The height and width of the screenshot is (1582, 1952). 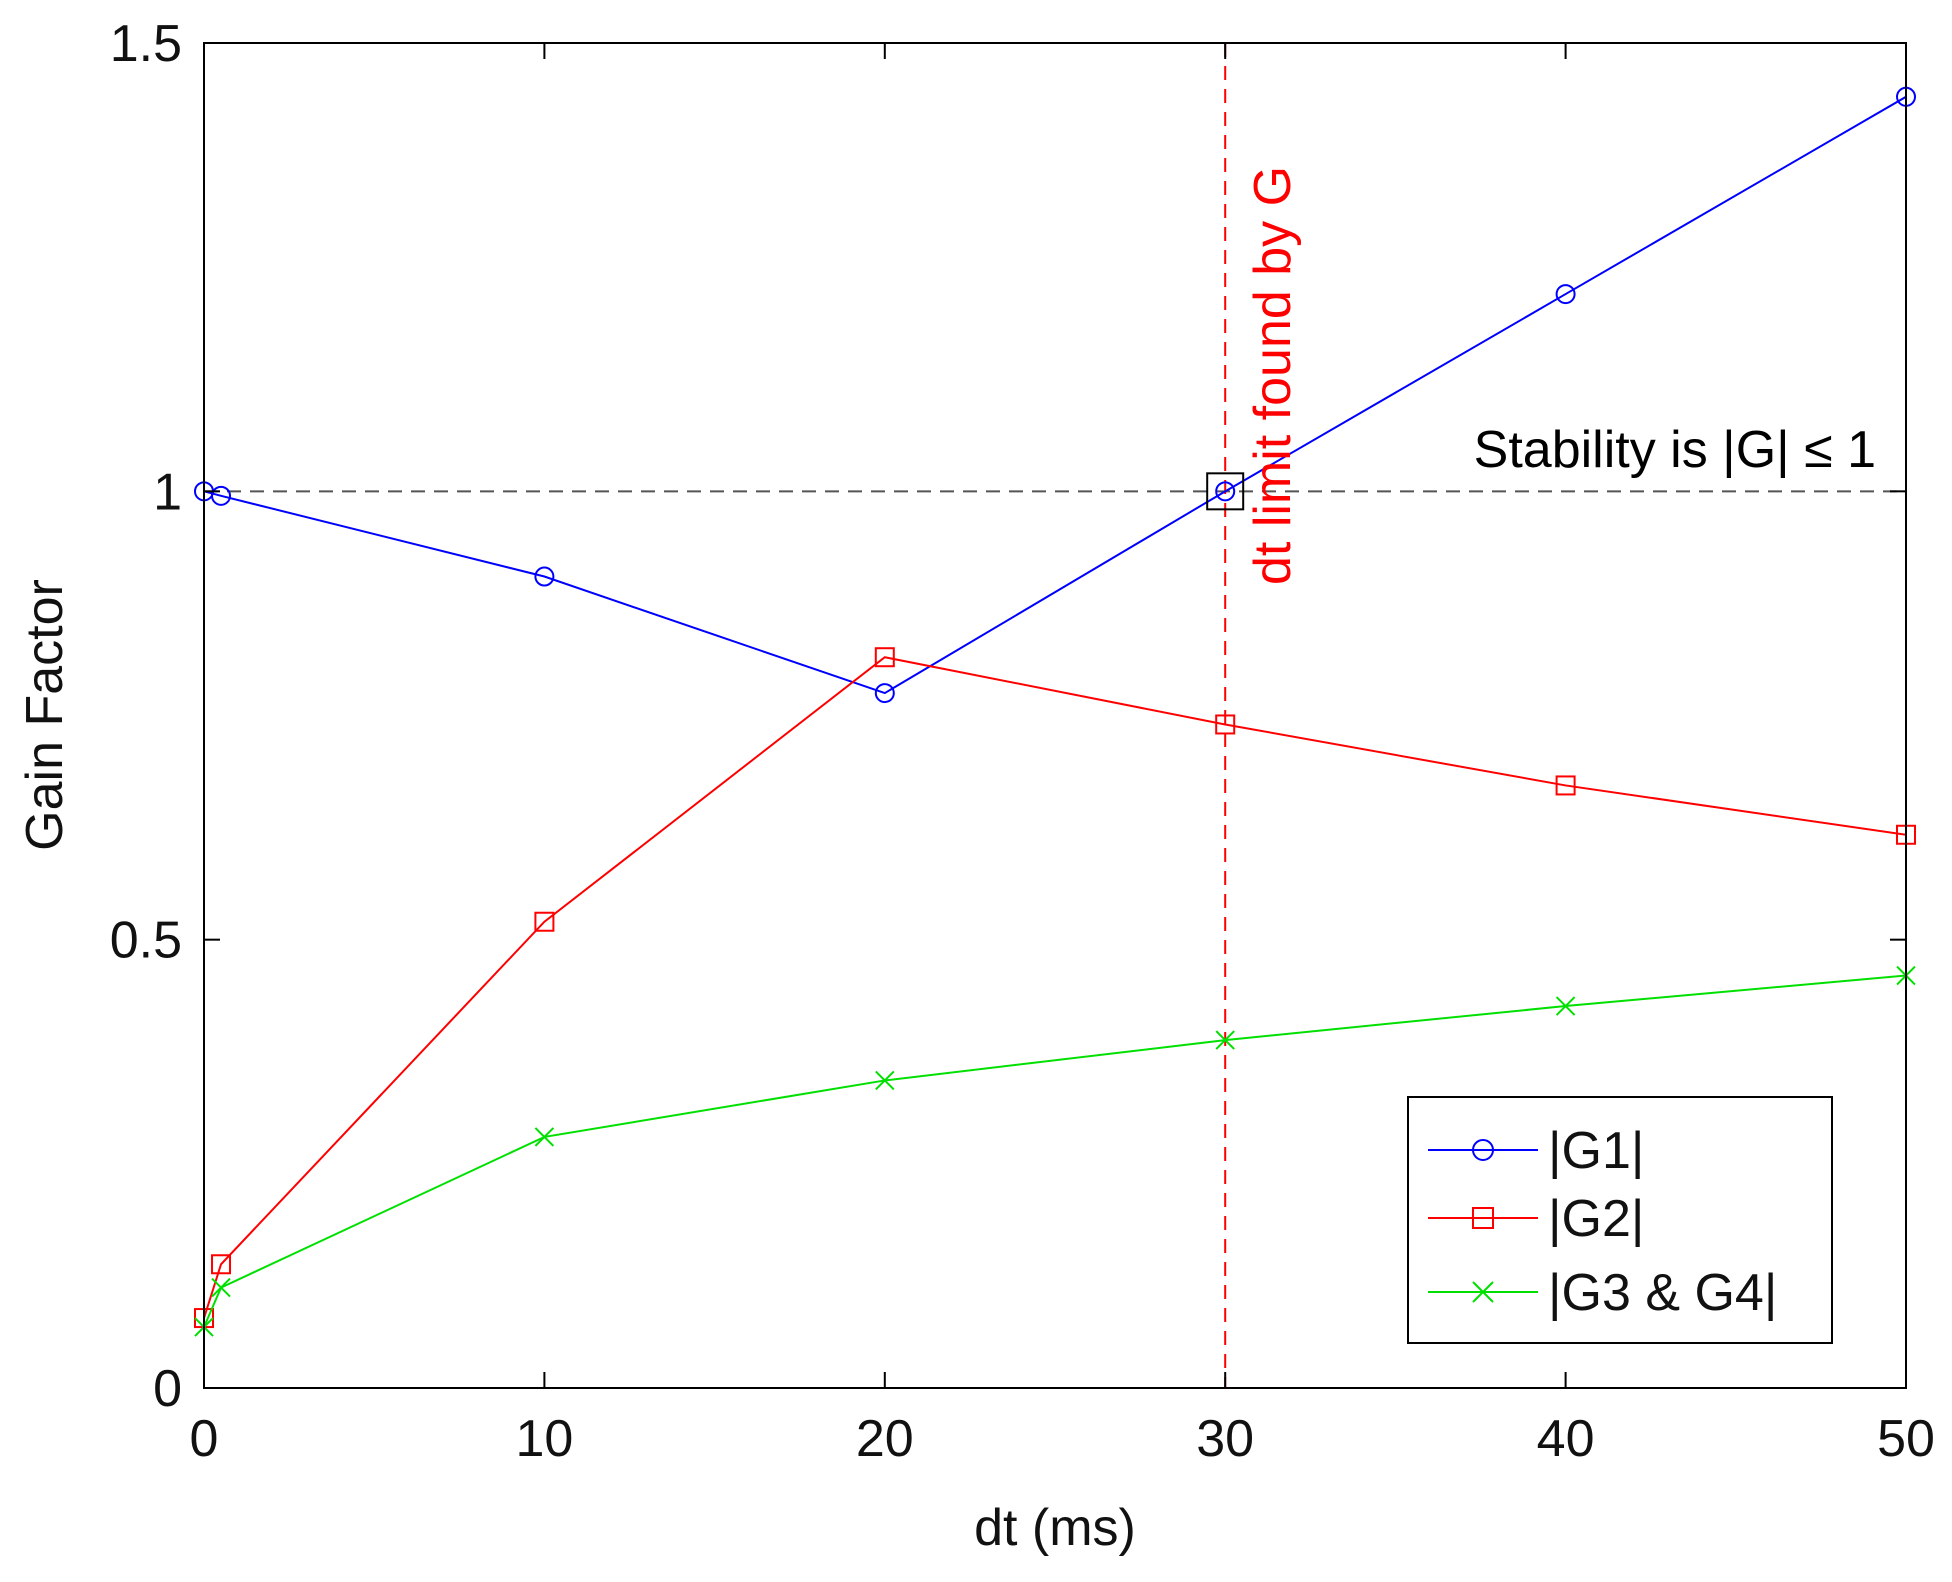 I want to click on x-tick-label: 50, so click(x=1906, y=1439).